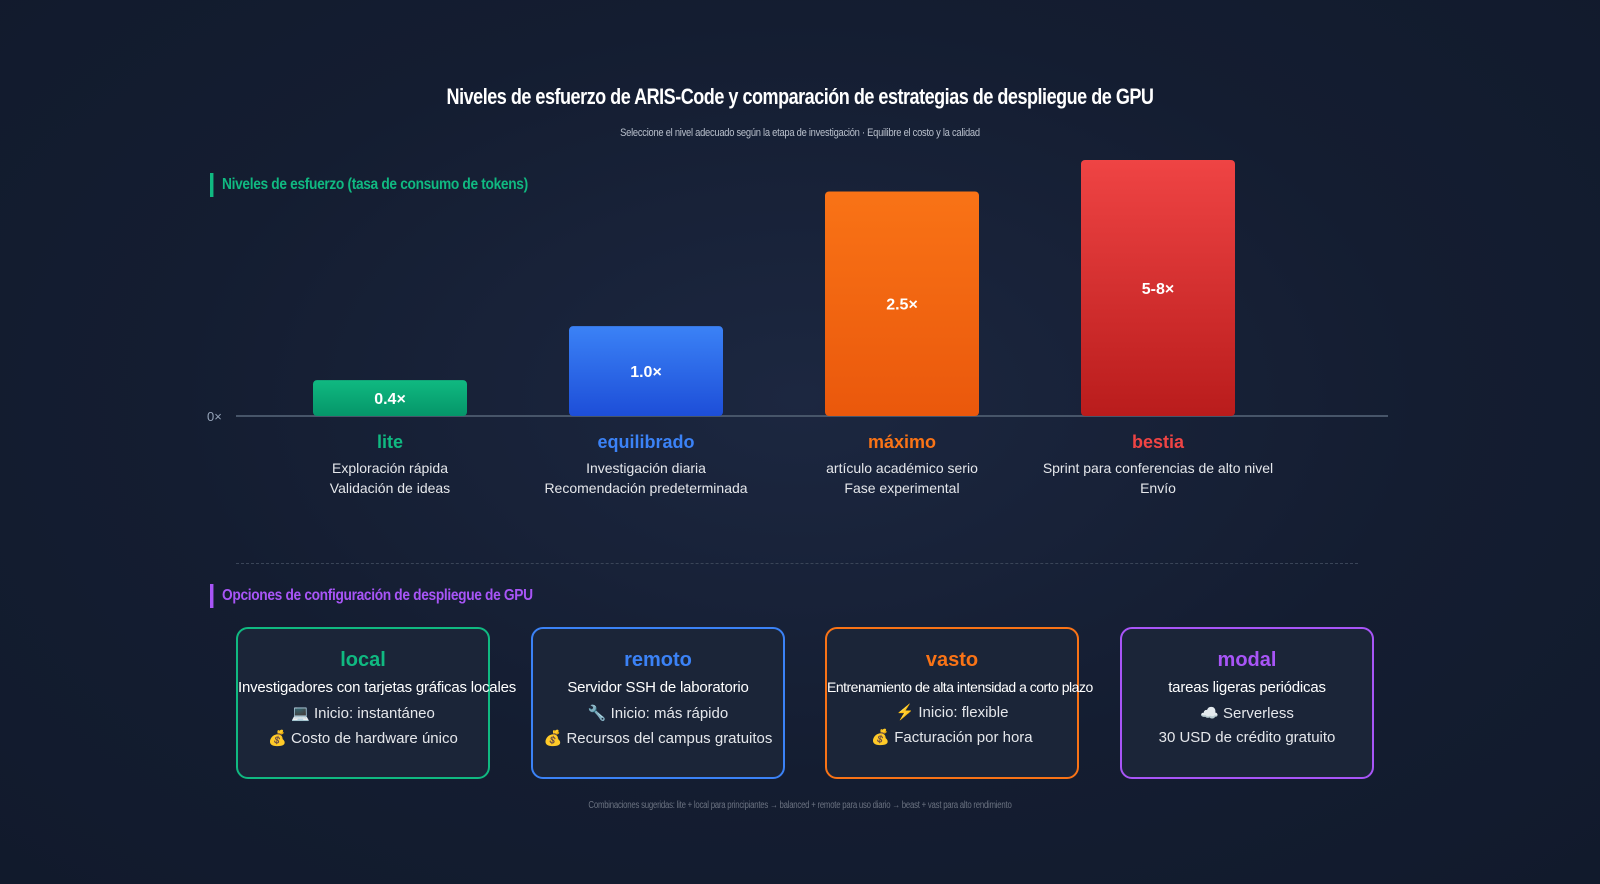 The image size is (1600, 884). Describe the element at coordinates (214, 416) in the screenshot. I see `baseline-label: 0×` at that location.